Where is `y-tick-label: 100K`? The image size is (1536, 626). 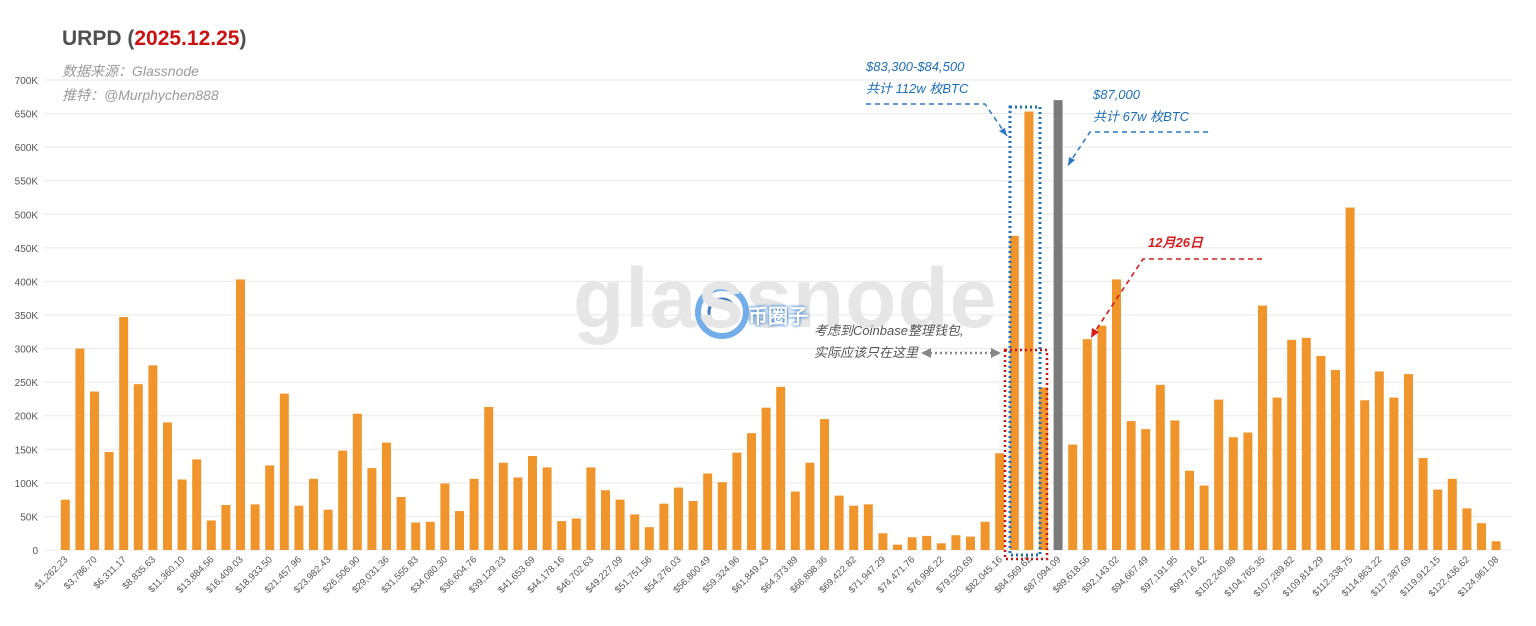
y-tick-label: 100K is located at coordinates (27, 484).